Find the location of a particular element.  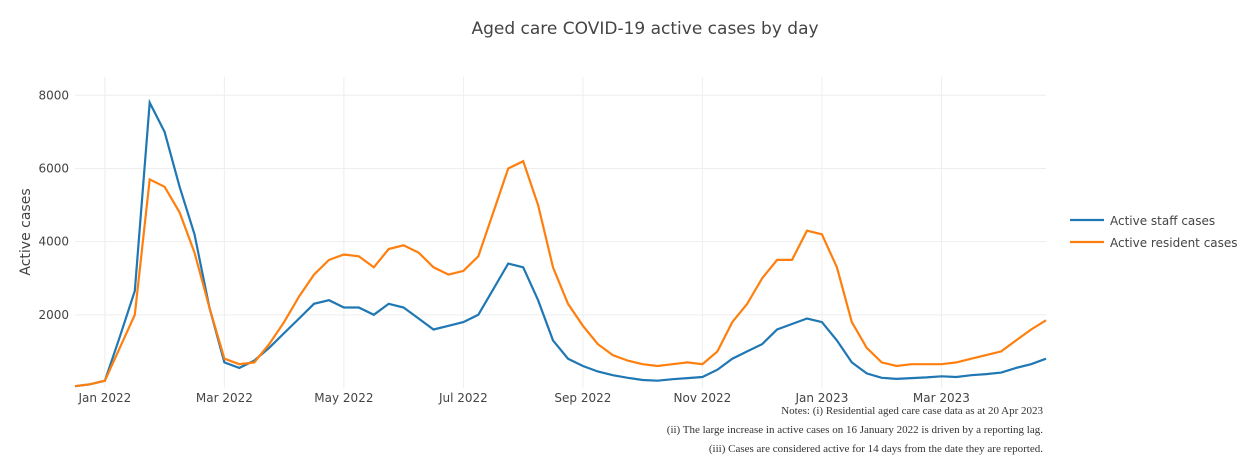

chart-title: Aged care COVID-19 active cases by day is located at coordinates (644, 29).